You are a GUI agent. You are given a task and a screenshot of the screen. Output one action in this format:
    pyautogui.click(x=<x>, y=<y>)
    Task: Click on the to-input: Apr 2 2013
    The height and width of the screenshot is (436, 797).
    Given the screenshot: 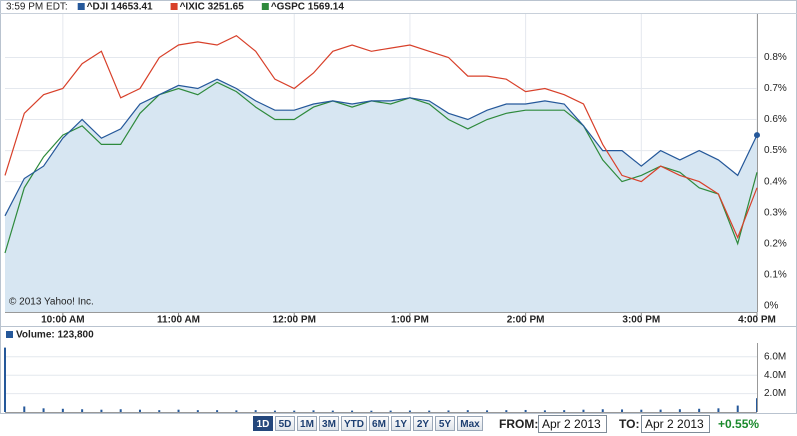 What is the action you would take?
    pyautogui.click(x=675, y=424)
    